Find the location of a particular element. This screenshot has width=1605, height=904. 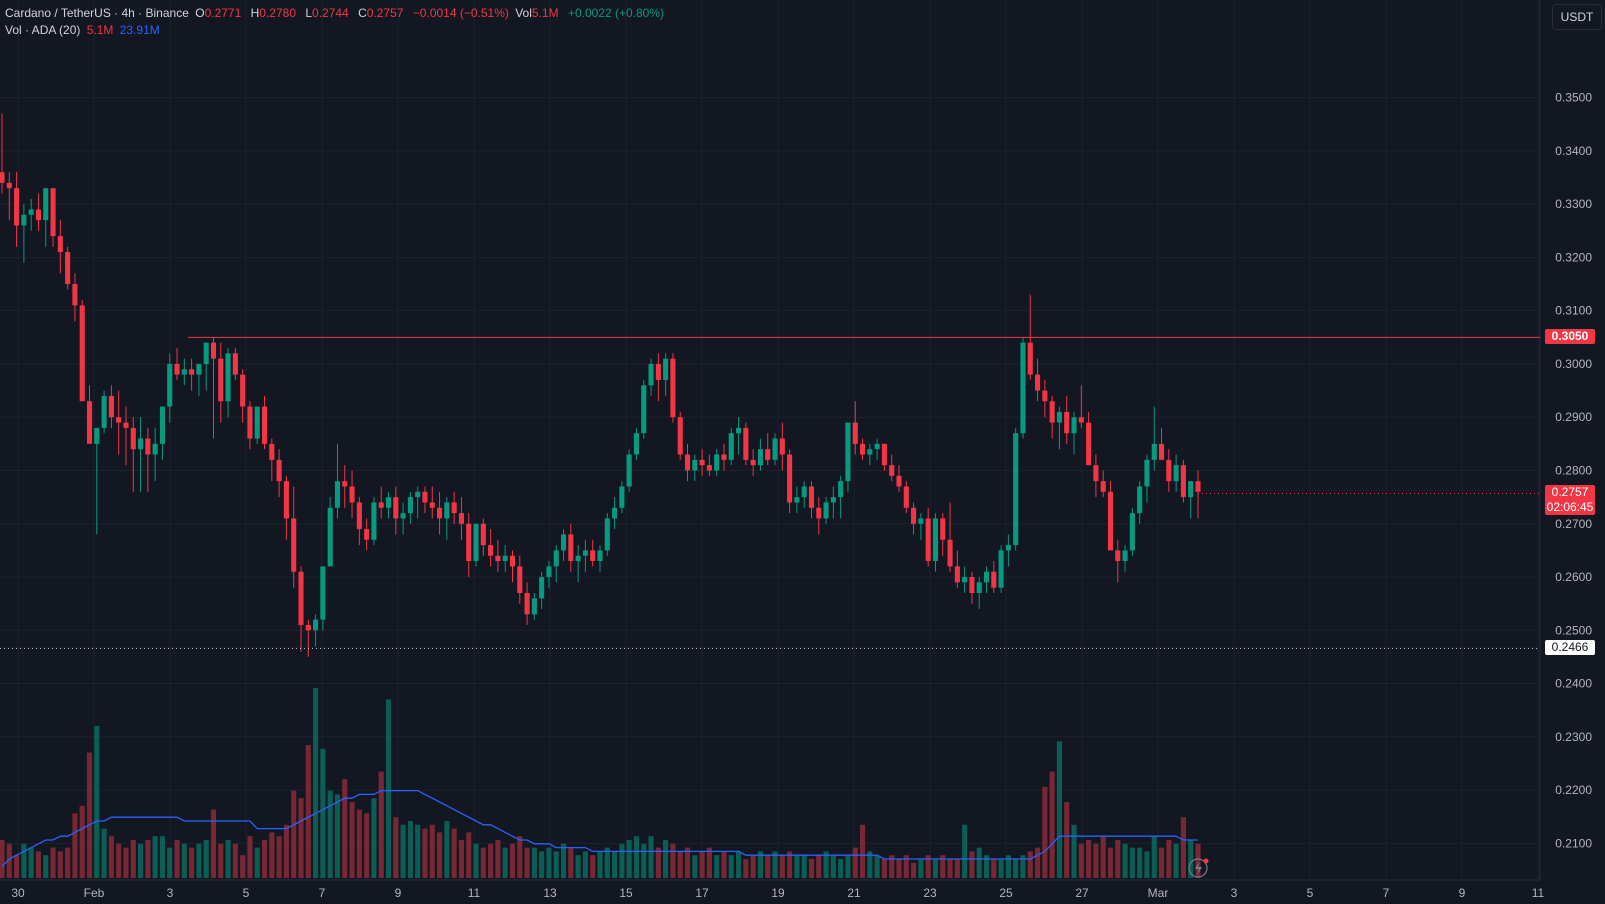

indicator-ma: 23.91M is located at coordinates (139, 30).